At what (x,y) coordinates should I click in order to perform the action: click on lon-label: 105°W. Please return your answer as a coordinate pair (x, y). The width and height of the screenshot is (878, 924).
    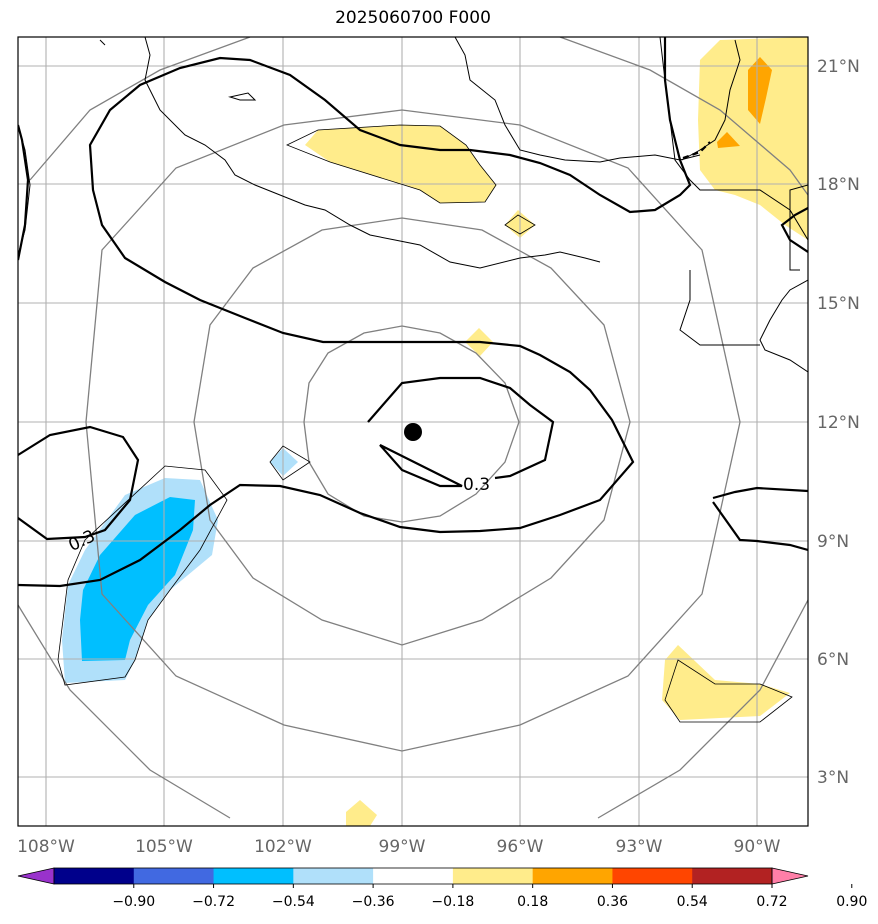
    Looking at the image, I should click on (164, 847).